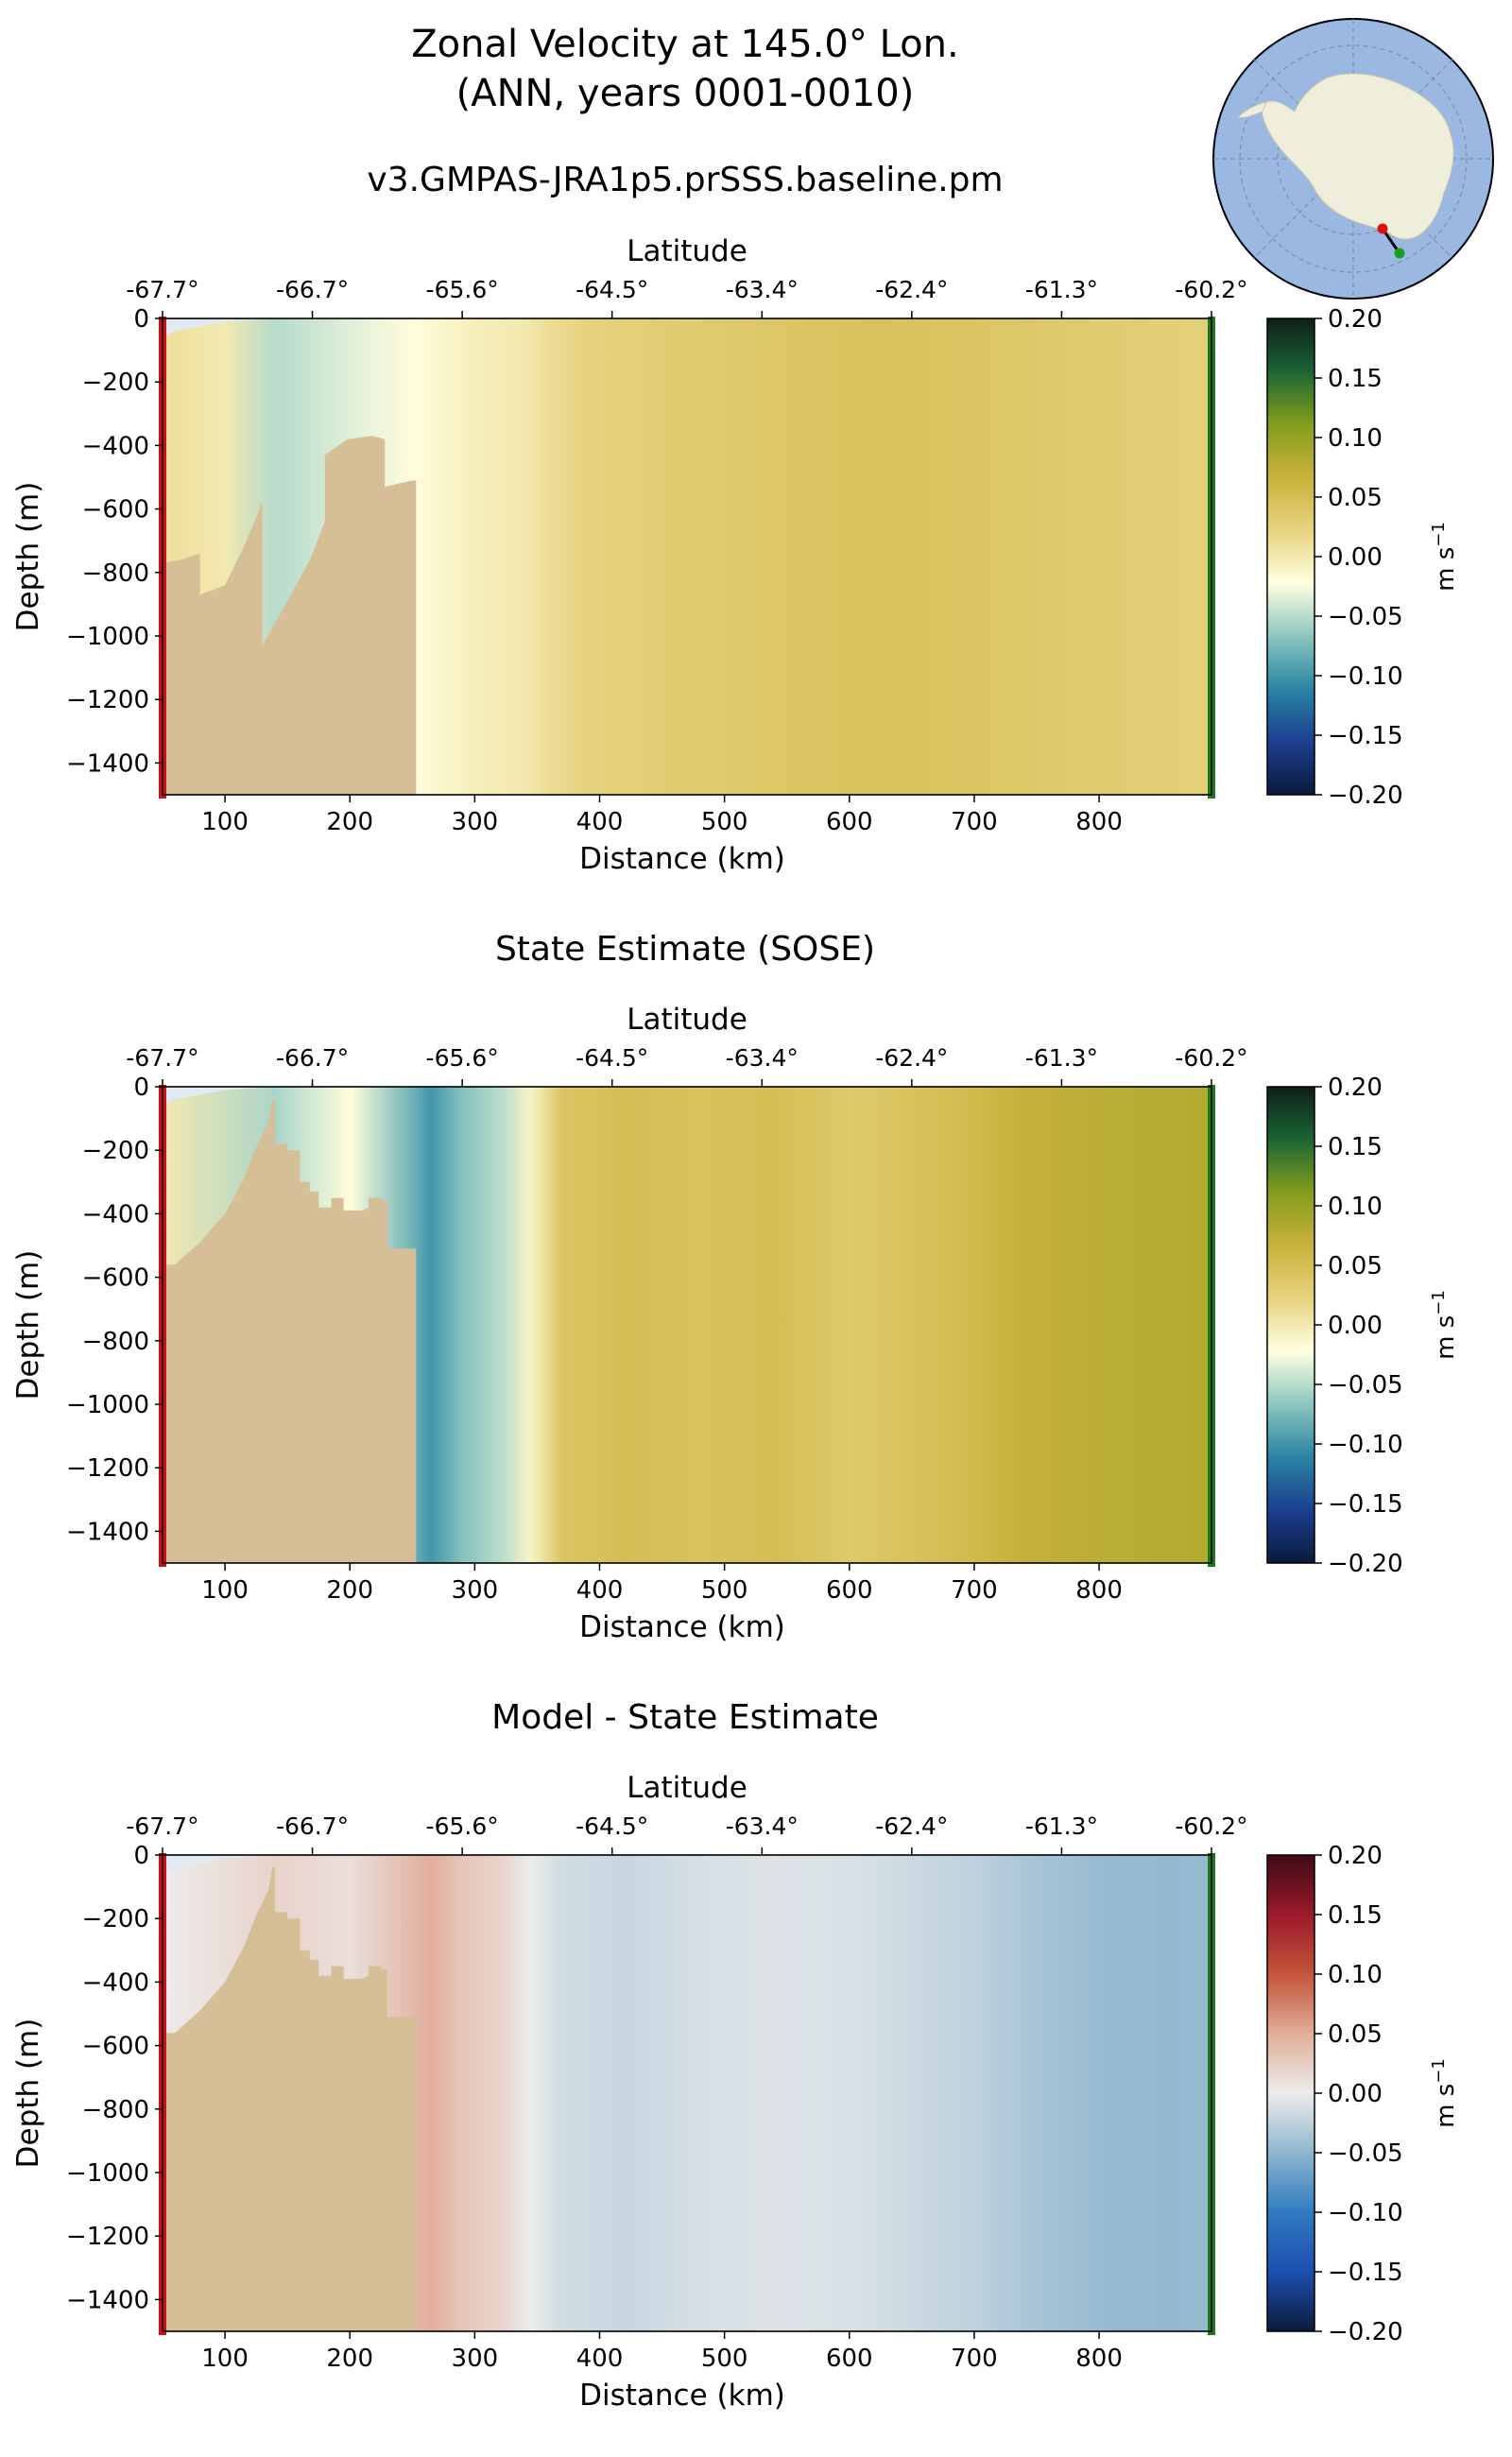 Image resolution: width=1512 pixels, height=2457 pixels. Describe the element at coordinates (475, 1590) in the screenshot. I see `distance-tick-label: 300` at that location.